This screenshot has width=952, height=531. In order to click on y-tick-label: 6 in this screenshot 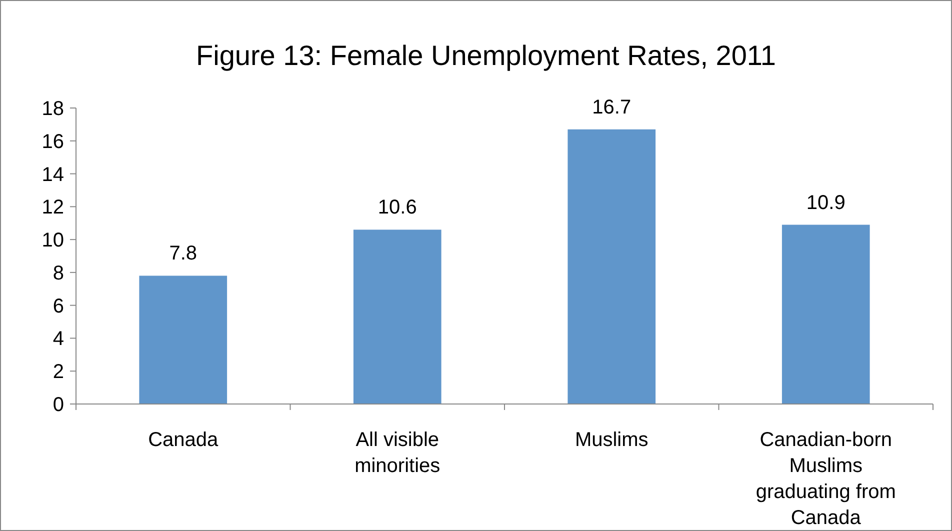, I will do `click(58, 306)`.